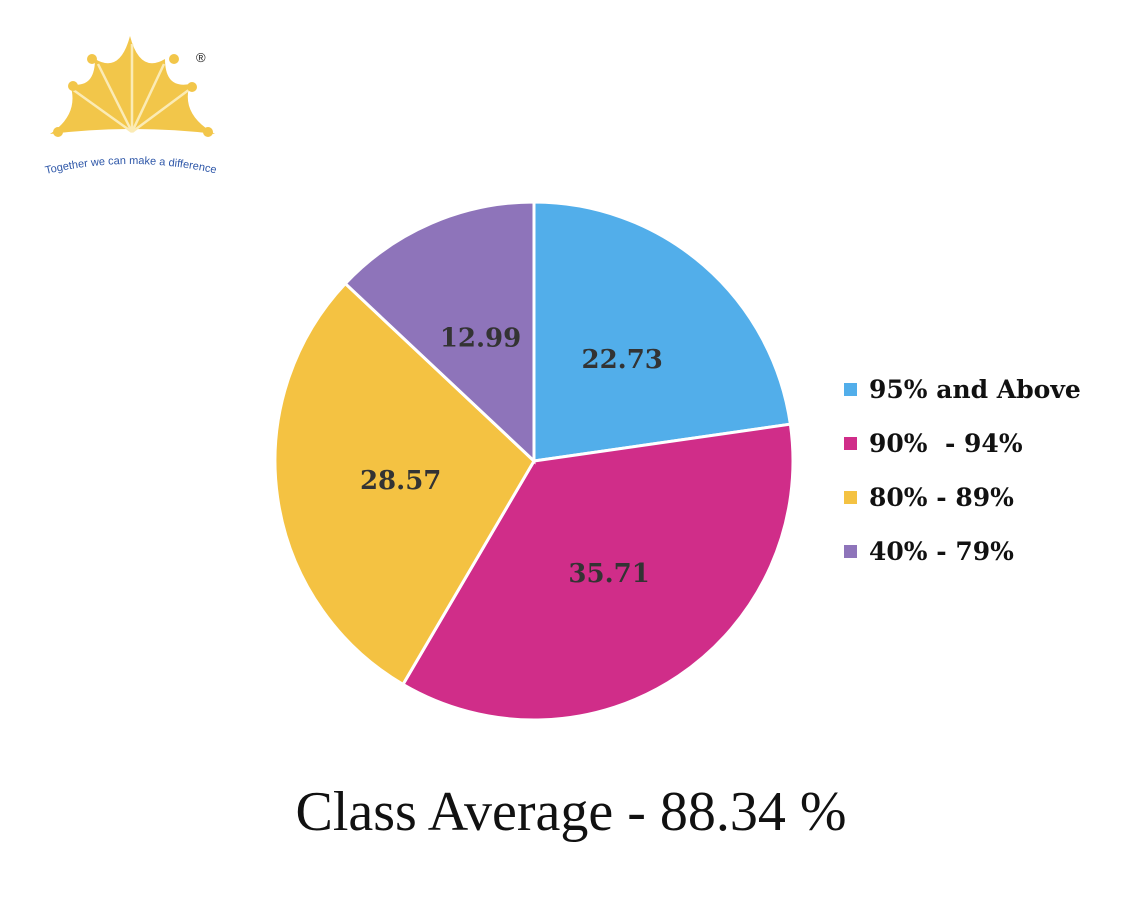 The image size is (1142, 910). What do you see at coordinates (975, 389) in the screenshot?
I see `legend-label: 95% and Above` at bounding box center [975, 389].